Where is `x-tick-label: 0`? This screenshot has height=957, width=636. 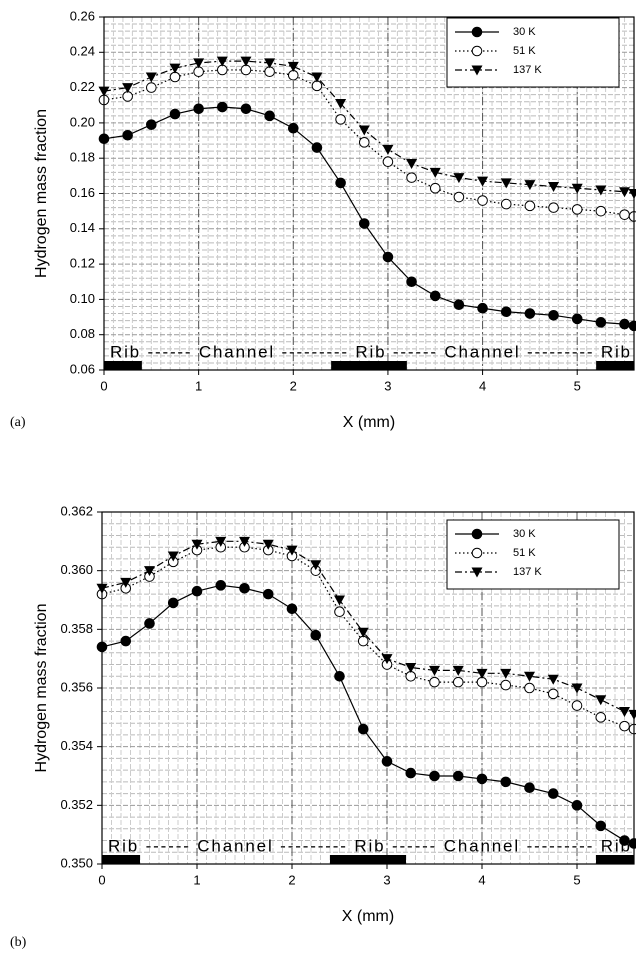
x-tick-label: 0 is located at coordinates (101, 879).